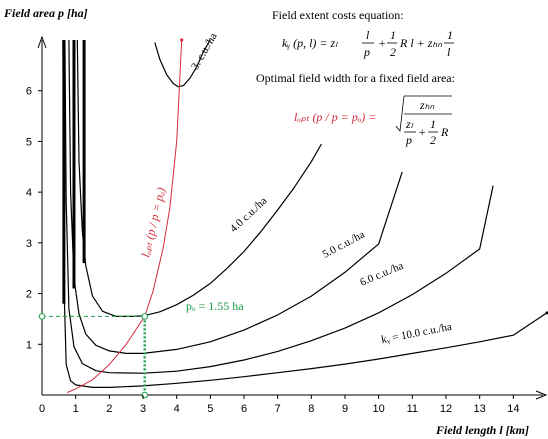 The height and width of the screenshot is (439, 548). What do you see at coordinates (144, 316) in the screenshot?
I see `optimal-point-marker` at bounding box center [144, 316].